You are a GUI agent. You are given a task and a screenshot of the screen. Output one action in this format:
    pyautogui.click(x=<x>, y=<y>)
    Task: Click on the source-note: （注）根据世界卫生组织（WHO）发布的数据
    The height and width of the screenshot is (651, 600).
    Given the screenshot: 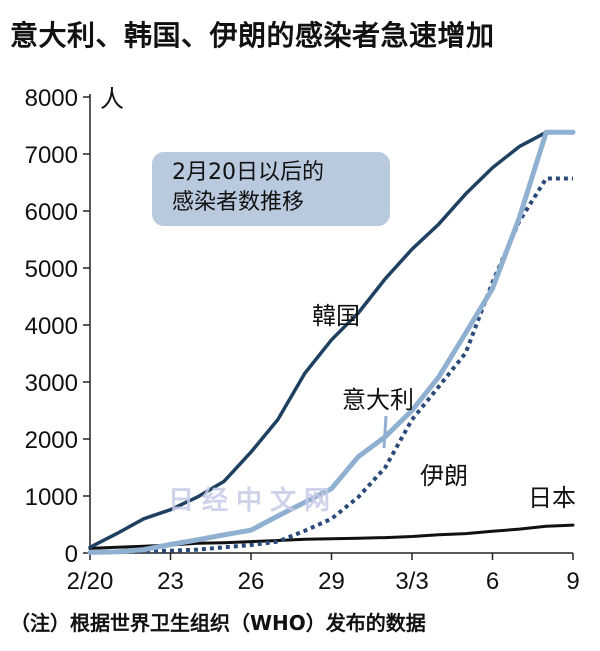 What is the action you would take?
    pyautogui.click(x=218, y=623)
    